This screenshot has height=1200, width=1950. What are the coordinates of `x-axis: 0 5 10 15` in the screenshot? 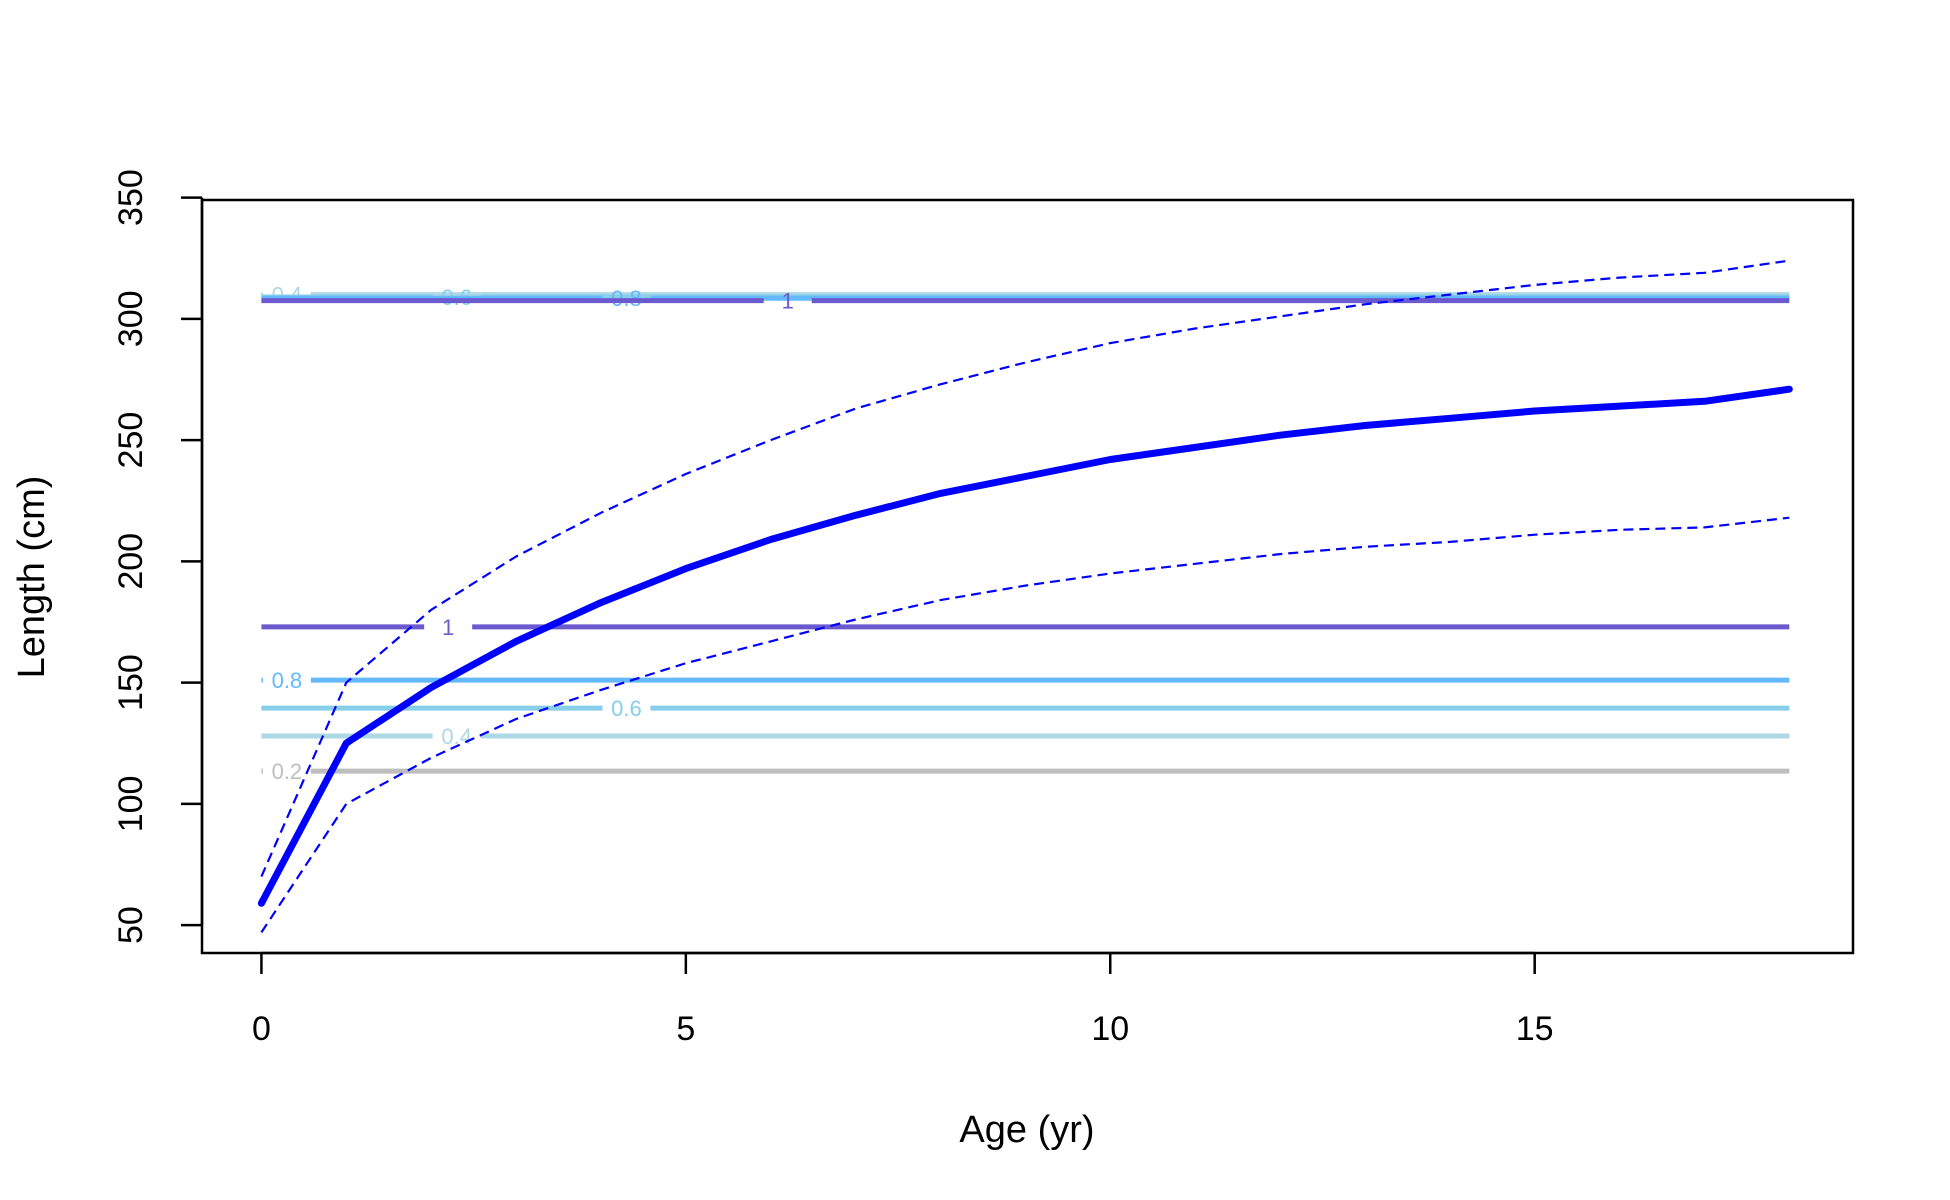 It's located at (903, 999).